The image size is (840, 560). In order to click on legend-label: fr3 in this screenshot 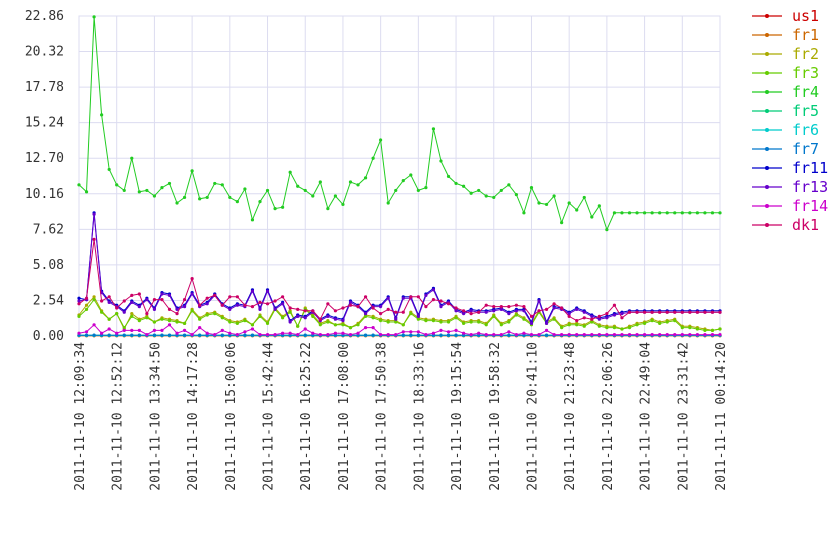, I will do `click(805, 73)`.